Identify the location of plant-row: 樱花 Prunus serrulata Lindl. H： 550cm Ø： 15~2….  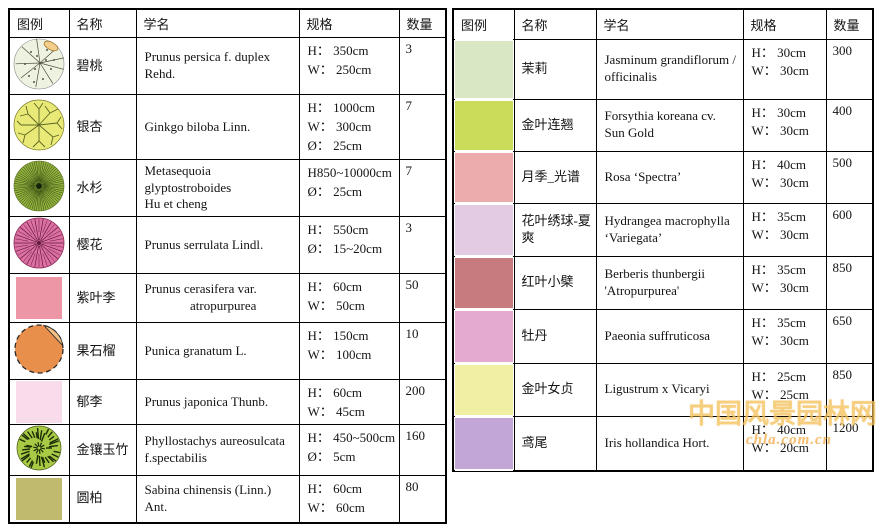
(227, 245).